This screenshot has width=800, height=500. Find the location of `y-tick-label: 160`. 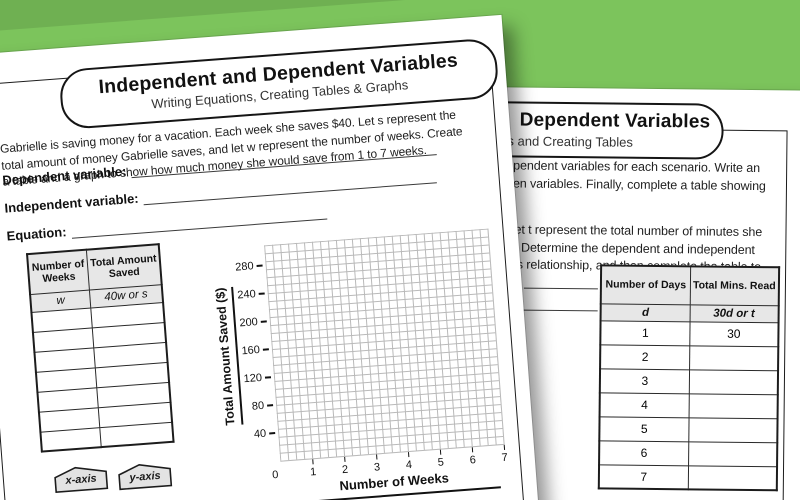

y-tick-label: 160 is located at coordinates (251, 350).